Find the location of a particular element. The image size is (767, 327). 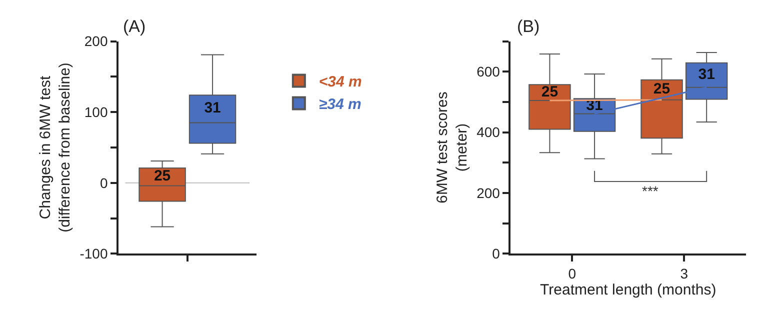

y-tick-label: 600 is located at coordinates (488, 72).